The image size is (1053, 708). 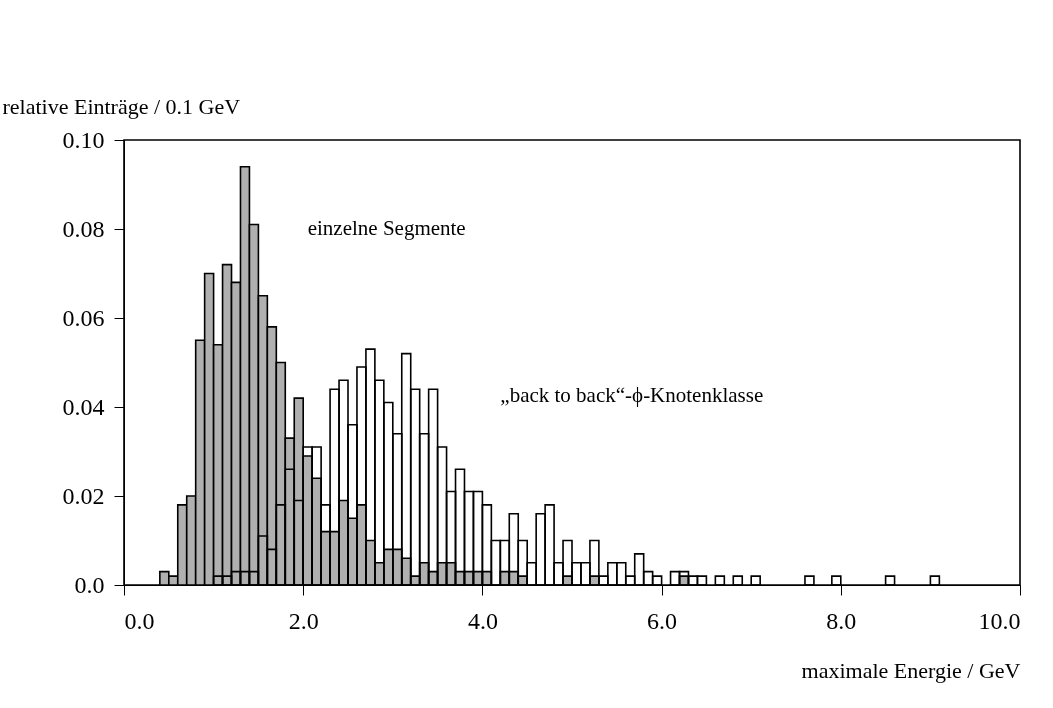 What do you see at coordinates (121, 106) in the screenshot?
I see `y-axis-title: relative Einträge / 0.1 GeV` at bounding box center [121, 106].